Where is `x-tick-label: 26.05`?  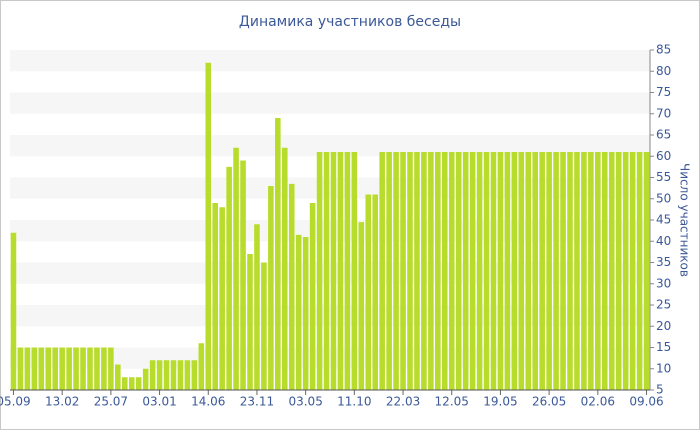
x-tick-label: 26.05 is located at coordinates (549, 402).